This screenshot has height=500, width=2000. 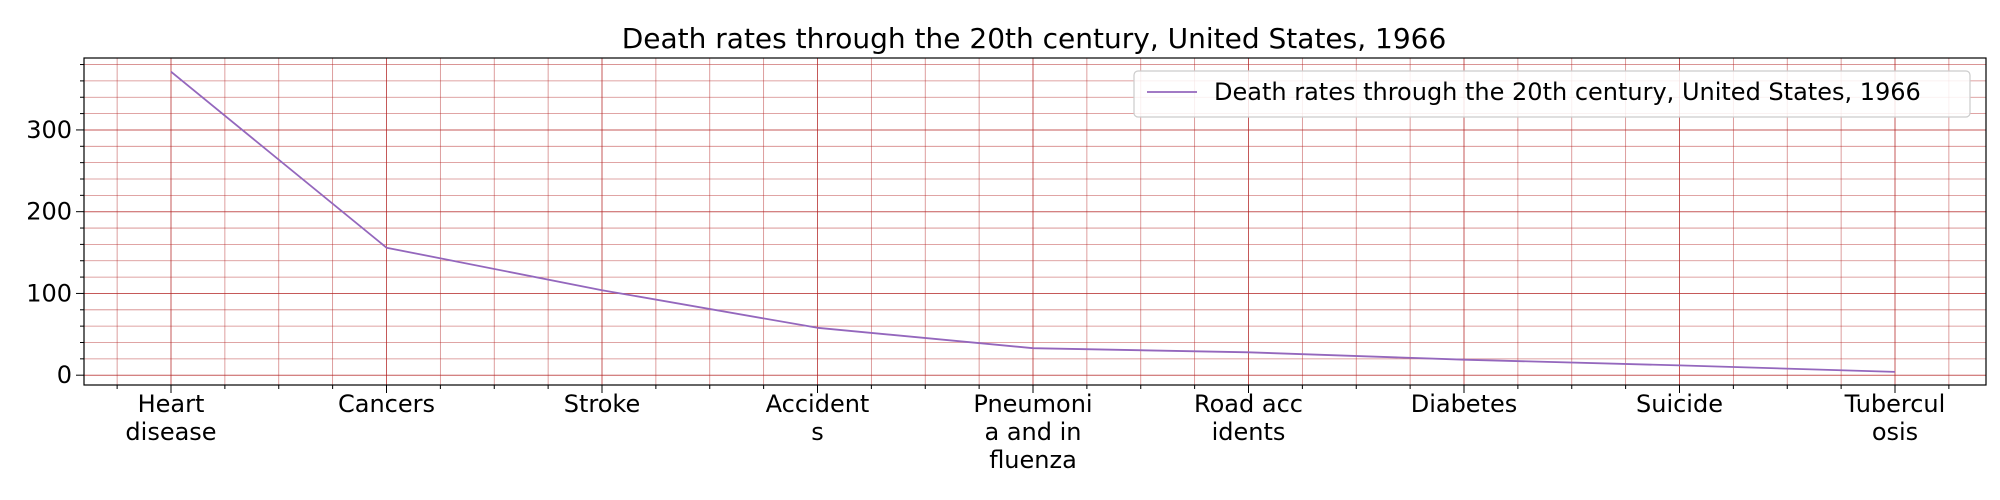 I want to click on x-tick-label: Accident s, so click(x=818, y=418).